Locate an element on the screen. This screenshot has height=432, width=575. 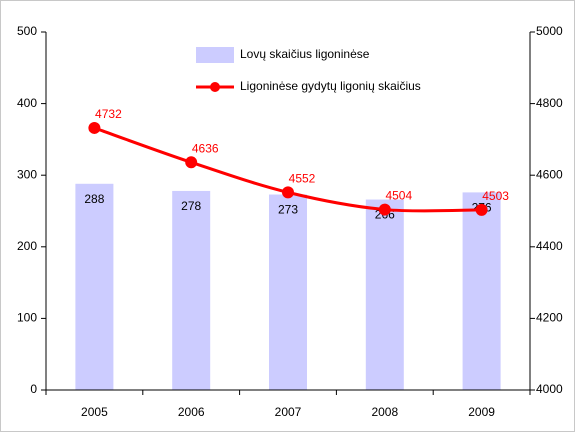
y-tick-label: 200 is located at coordinates (27, 246).